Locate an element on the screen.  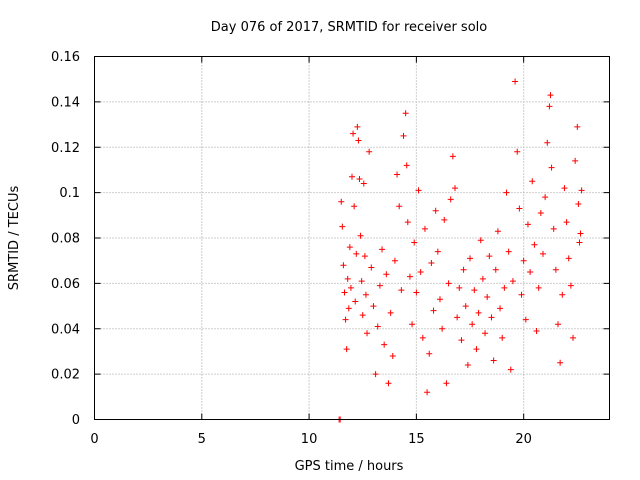
y-tick-label: 0.14 is located at coordinates (65, 102).